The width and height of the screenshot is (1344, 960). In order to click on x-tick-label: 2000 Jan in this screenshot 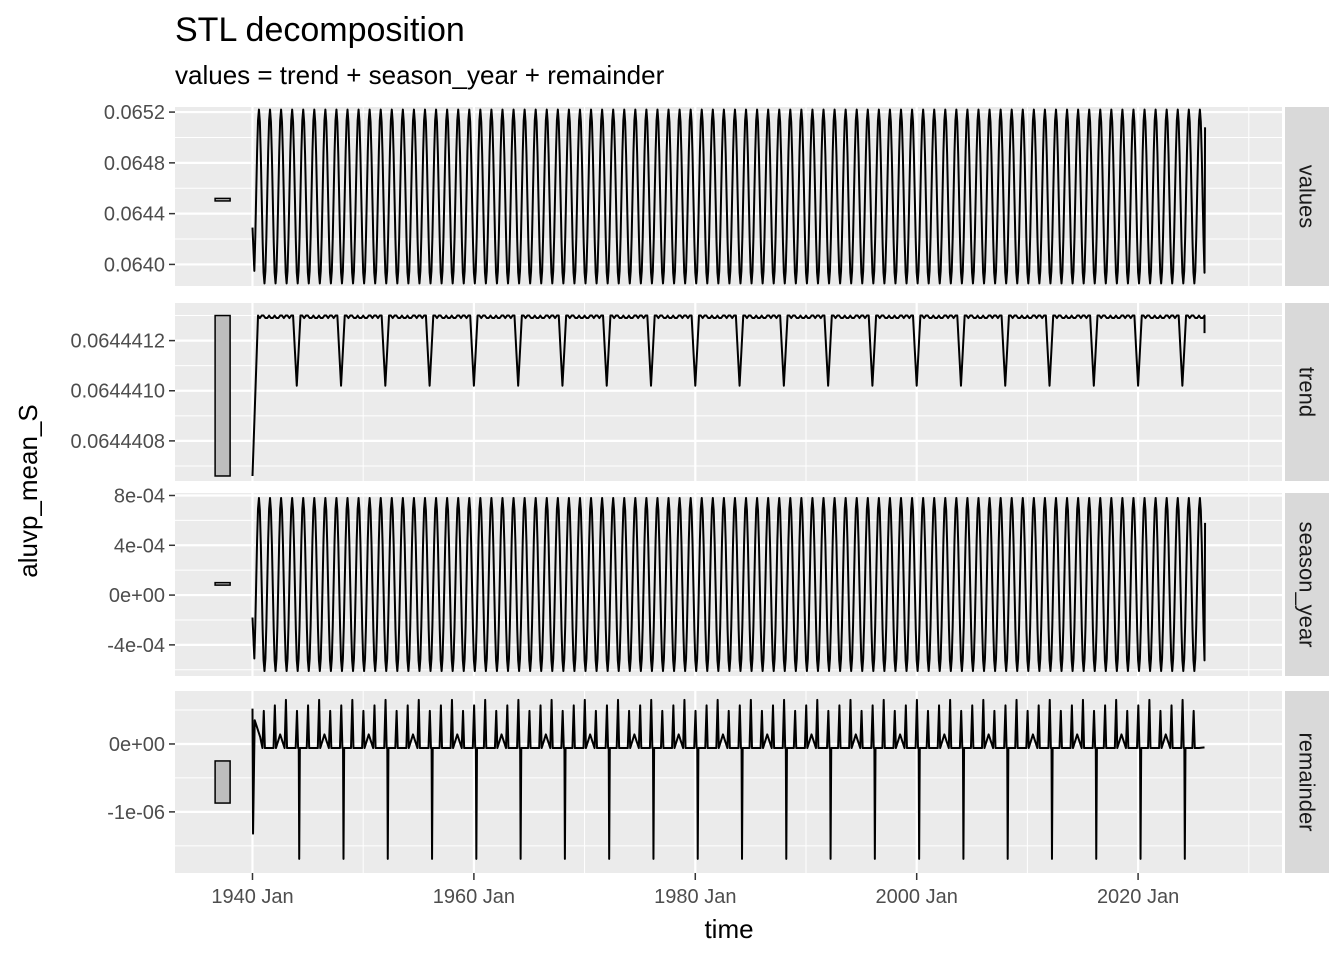, I will do `click(917, 897)`.